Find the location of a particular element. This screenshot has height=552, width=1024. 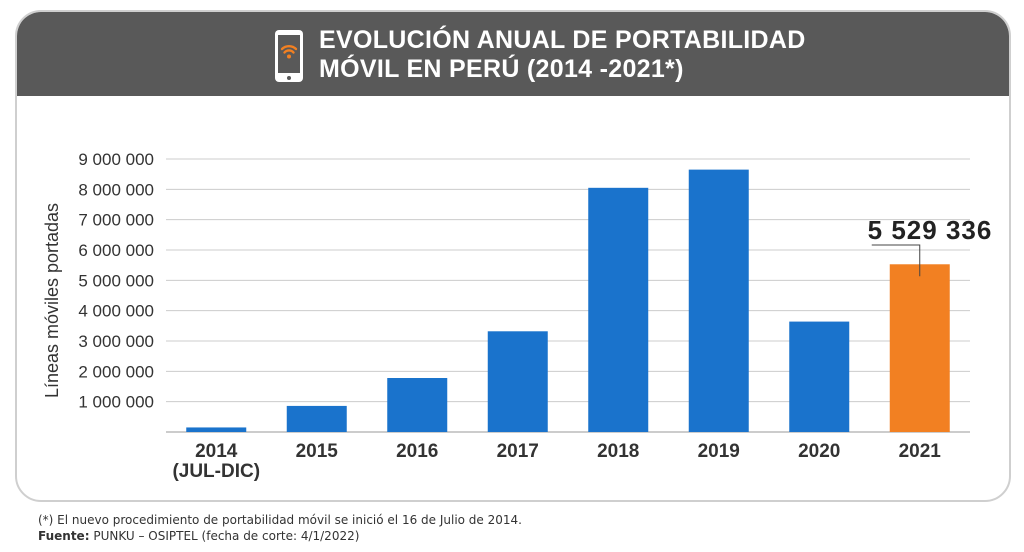

x-tick-label: 2014 is located at coordinates (216, 451).